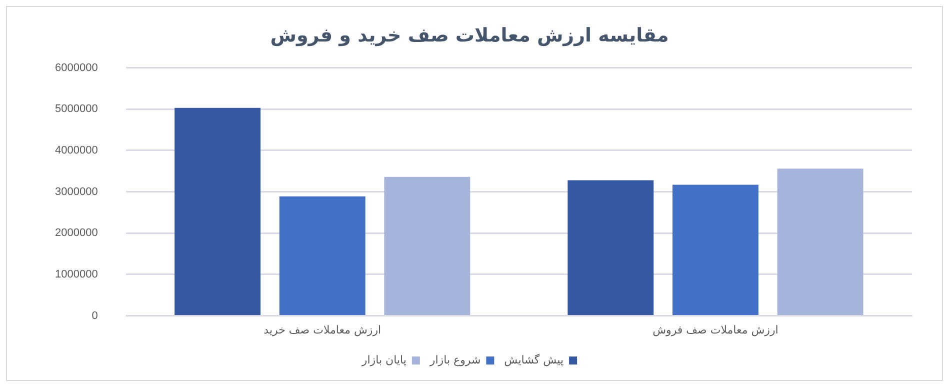  Describe the element at coordinates (76, 68) in the screenshot. I see `y-tick-label: 6000000` at that location.